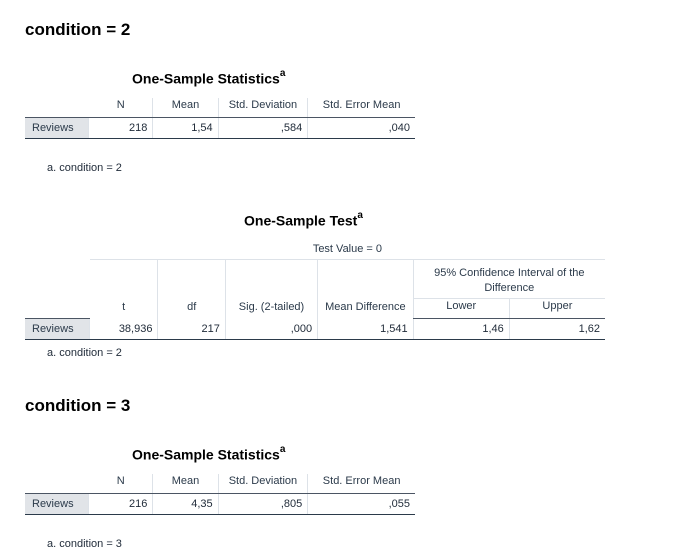 The height and width of the screenshot is (559, 697). I want to click on condition-2-title: condition = 2, so click(78, 29).